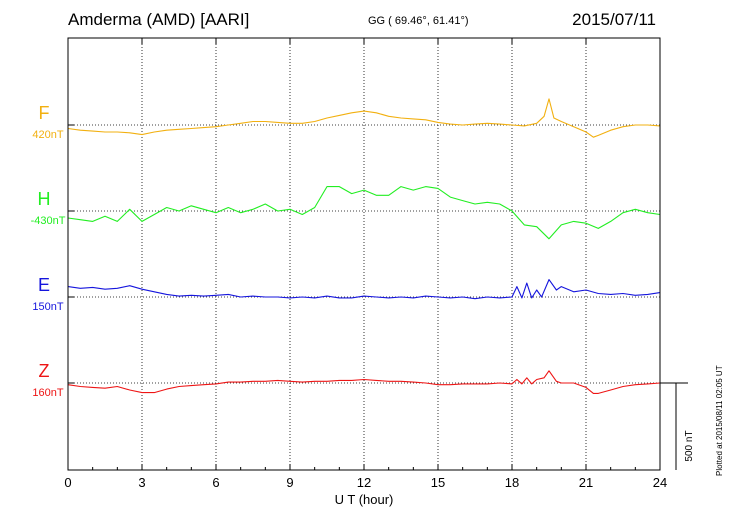  I want to click on series-line-H, so click(364, 213).